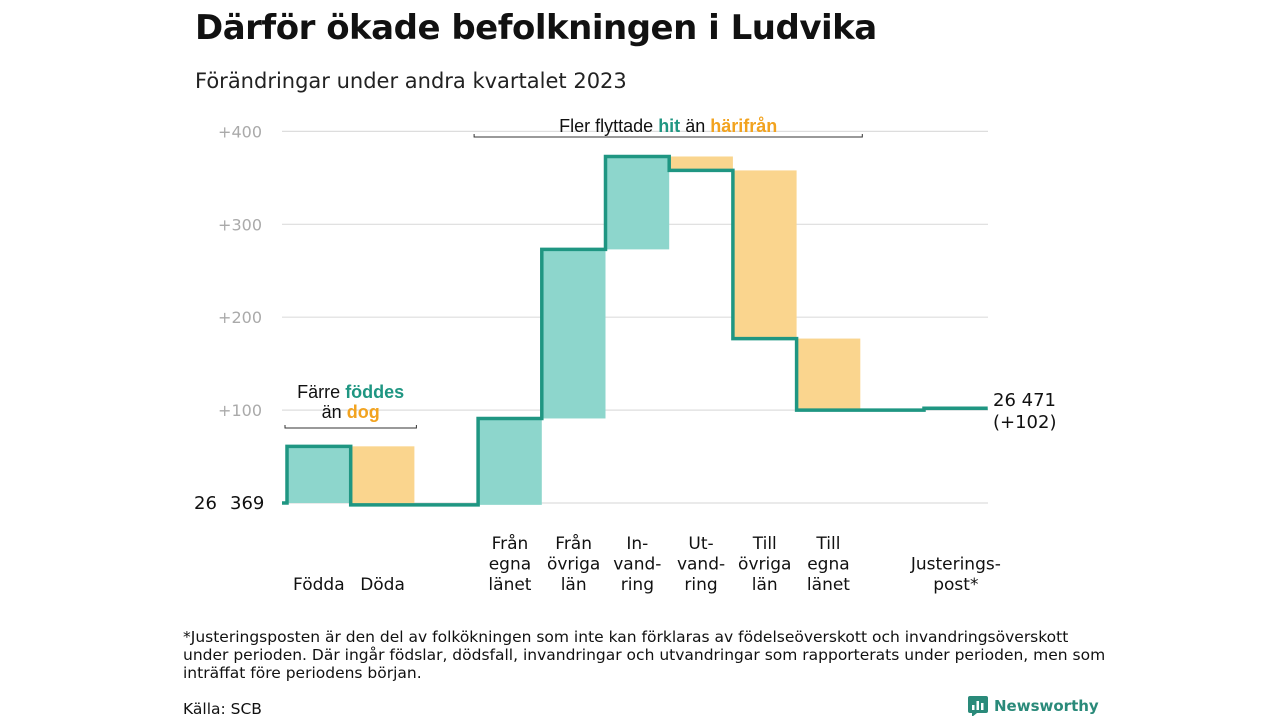 This screenshot has width=1280, height=720. Describe the element at coordinates (1024, 422) in the screenshot. I see `end-value-label: (+102)` at that location.